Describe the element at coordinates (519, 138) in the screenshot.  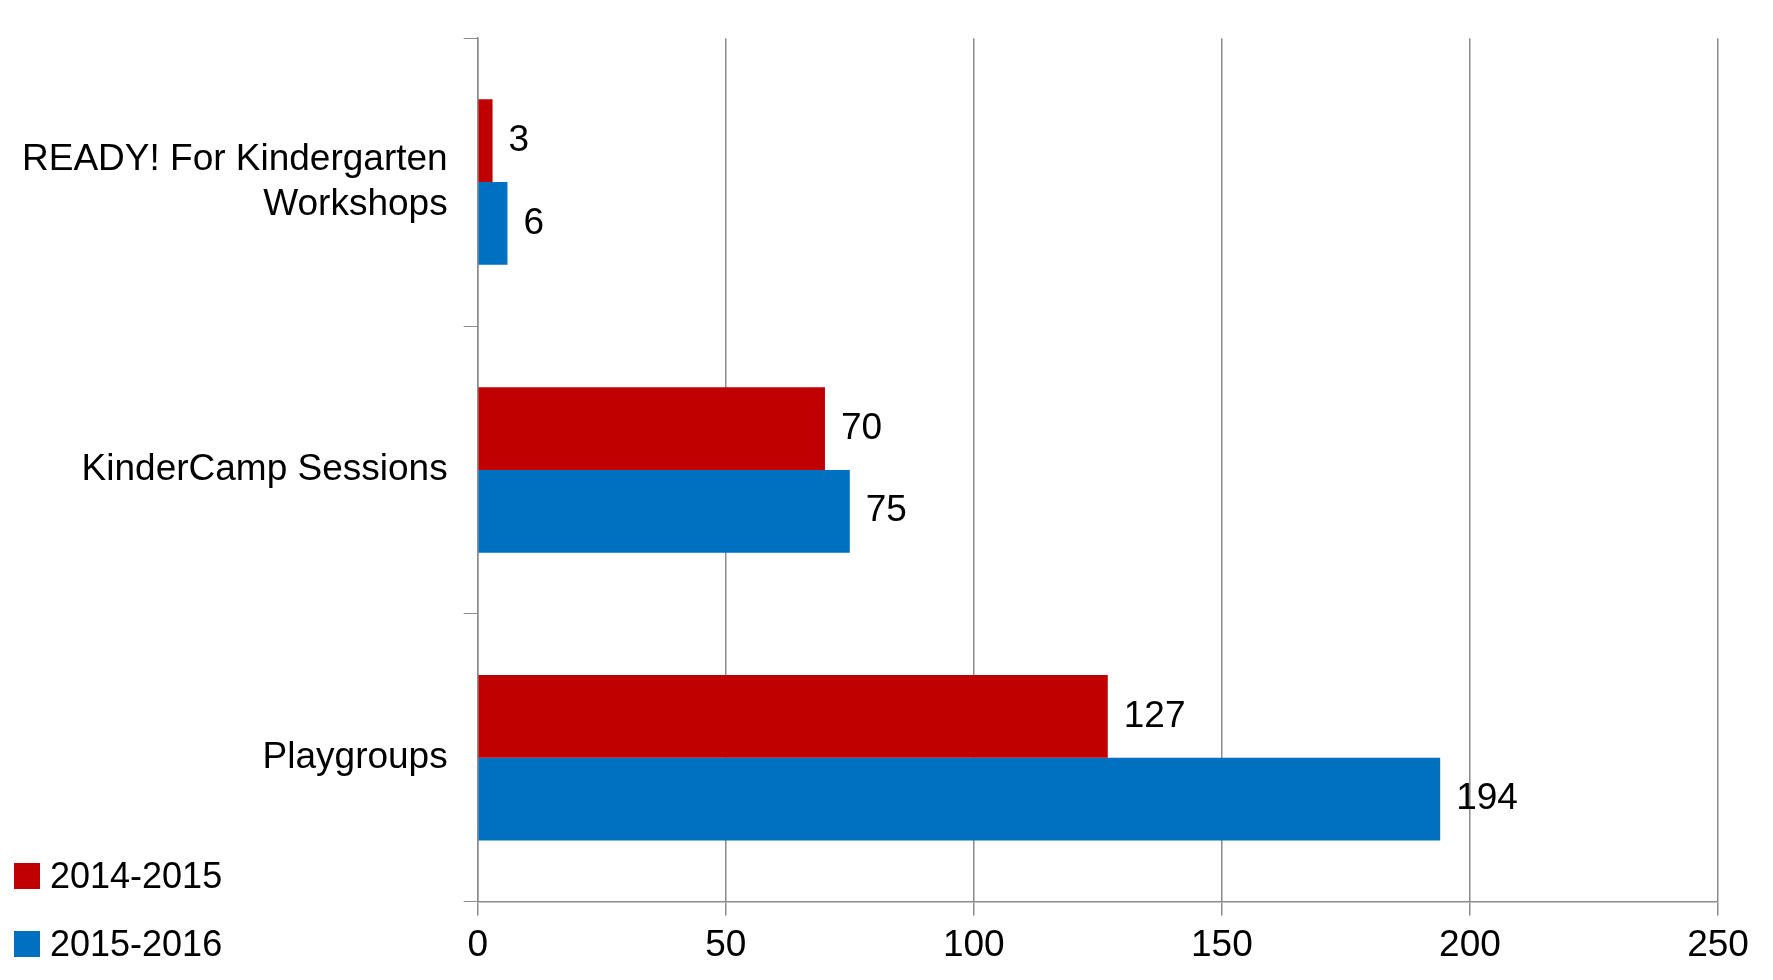
I see `data-label: 3` at that location.